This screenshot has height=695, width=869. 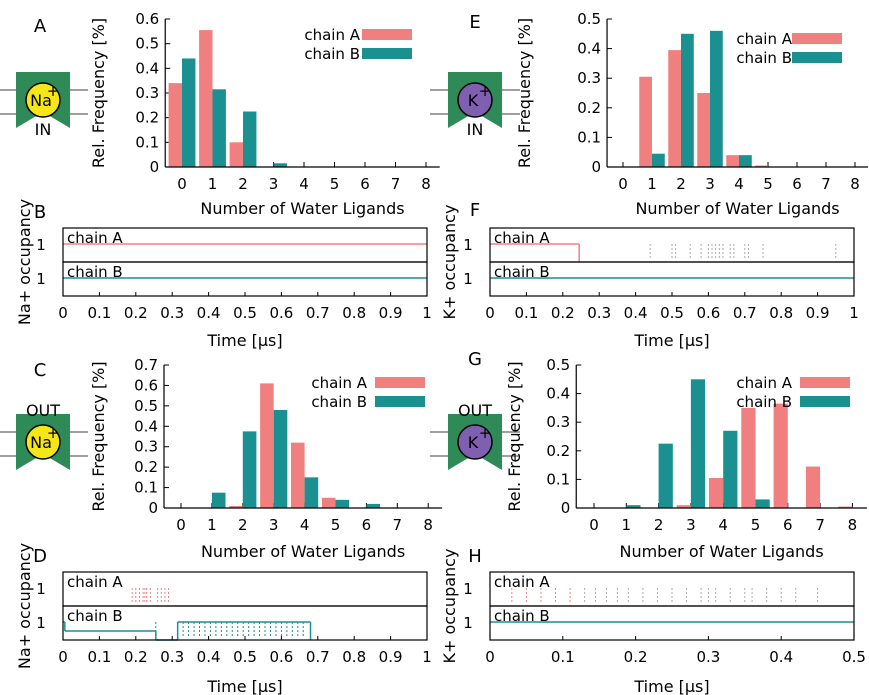 I want to click on x-tick-label: 0.6, so click(x=708, y=313).